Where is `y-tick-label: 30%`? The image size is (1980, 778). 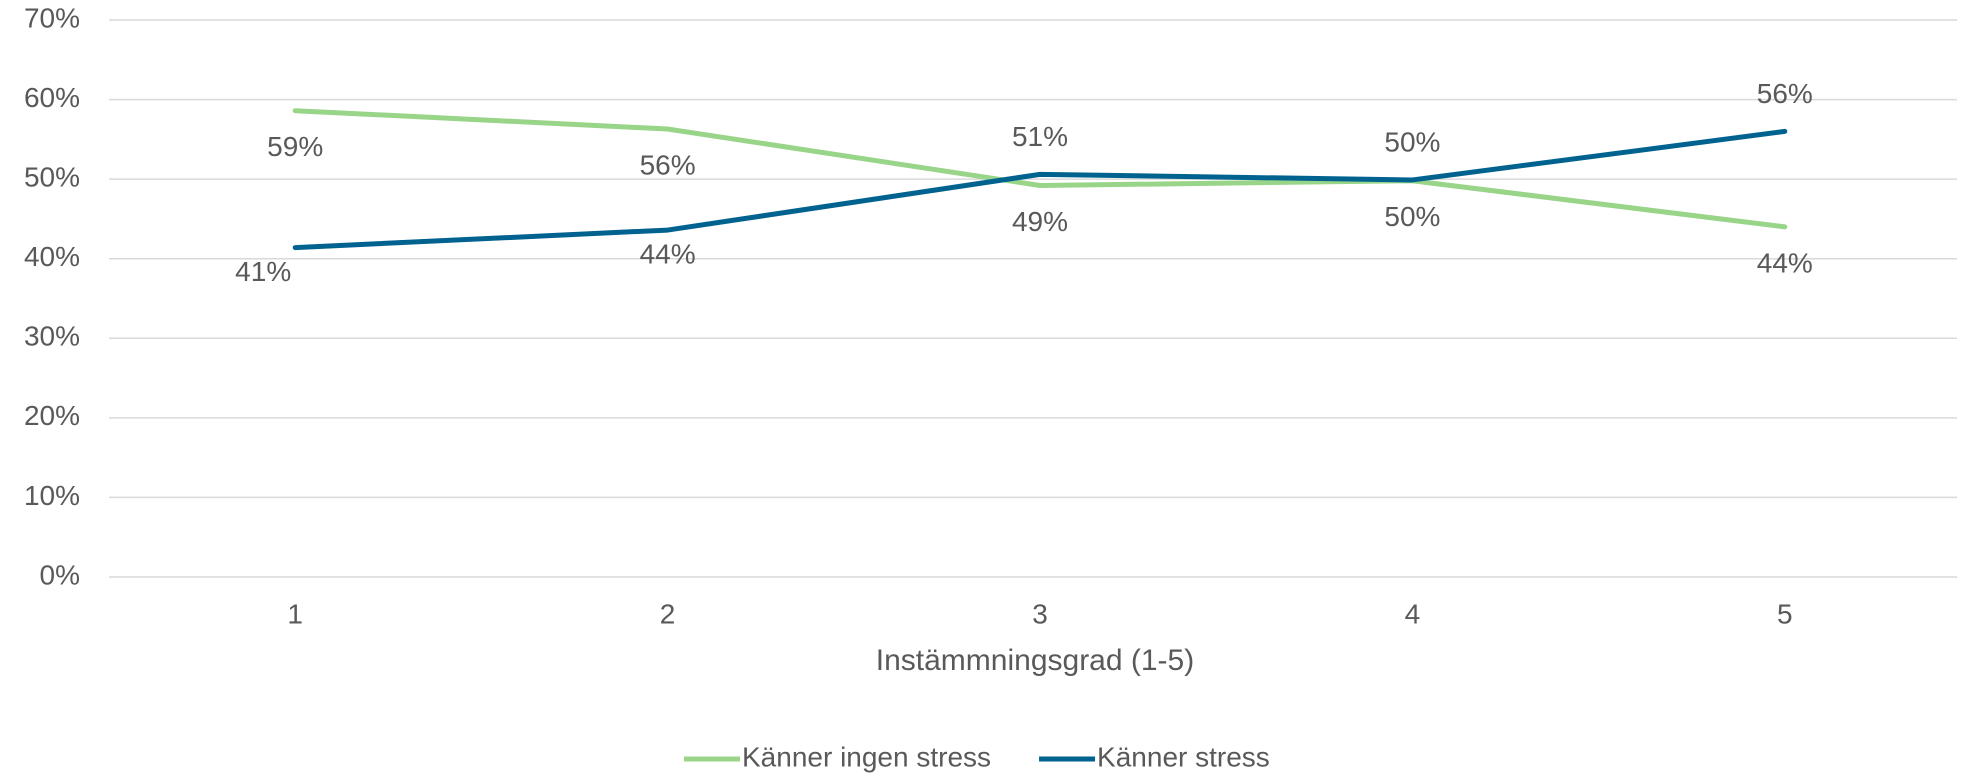 y-tick-label: 30% is located at coordinates (52, 336).